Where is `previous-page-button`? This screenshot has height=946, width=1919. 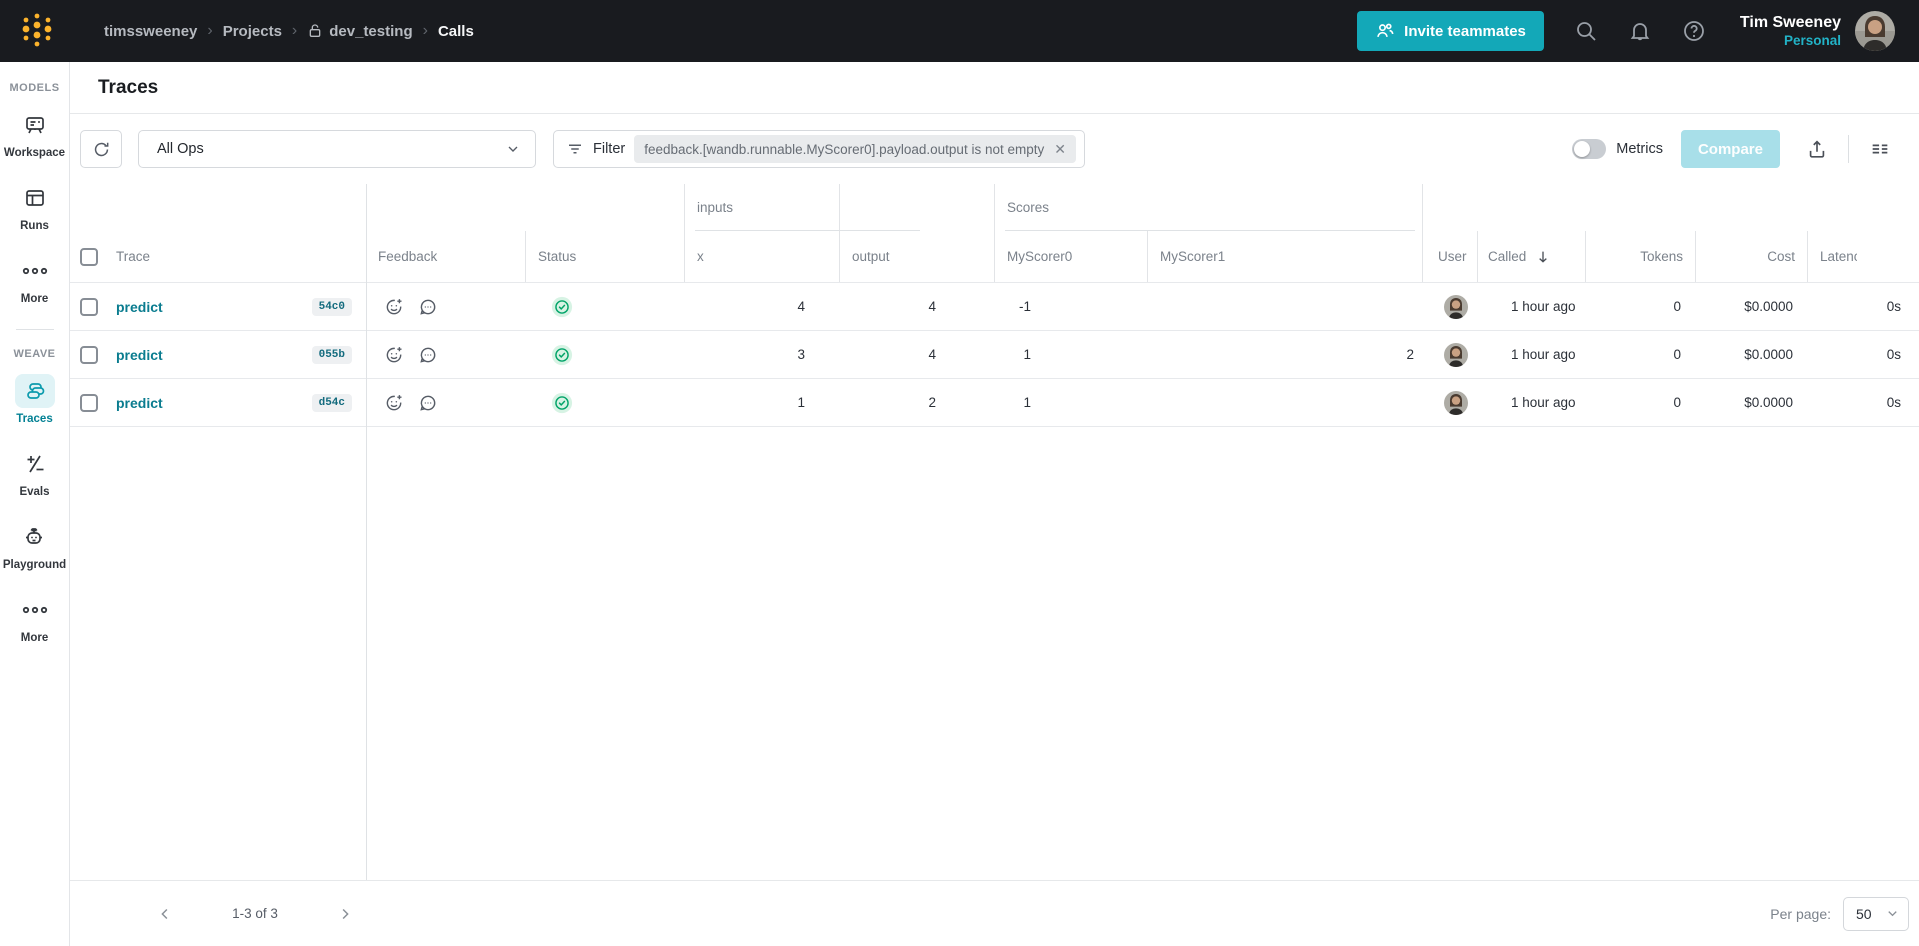
previous-page-button is located at coordinates (165, 914).